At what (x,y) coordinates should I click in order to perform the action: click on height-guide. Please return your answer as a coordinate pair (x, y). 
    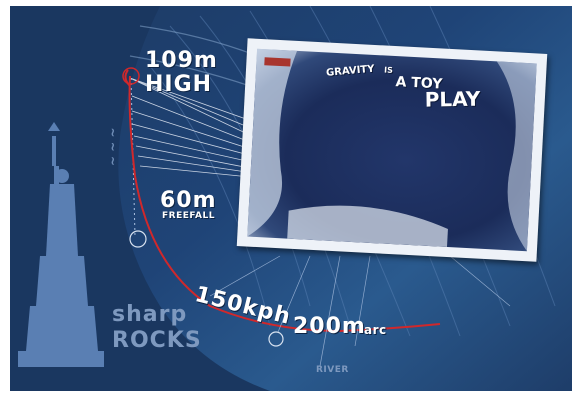
    Looking at the image, I should click on (133, 157).